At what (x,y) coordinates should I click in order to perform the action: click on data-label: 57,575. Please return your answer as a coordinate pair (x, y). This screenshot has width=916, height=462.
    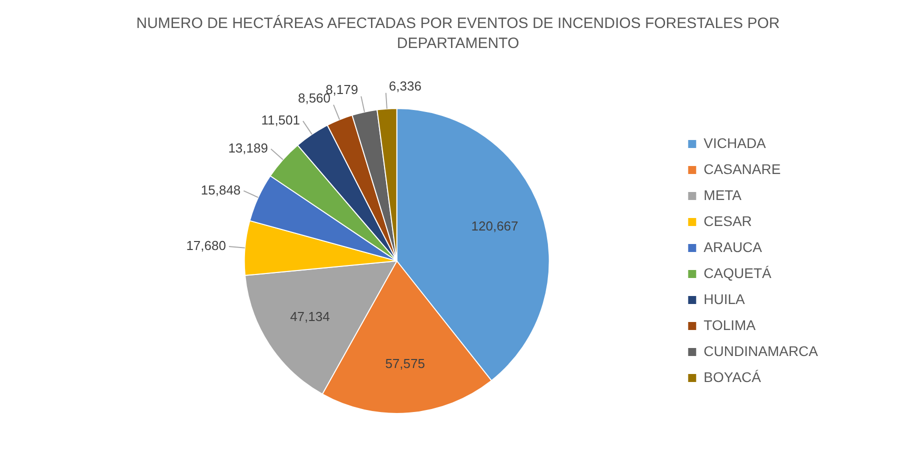
    Looking at the image, I should click on (405, 363).